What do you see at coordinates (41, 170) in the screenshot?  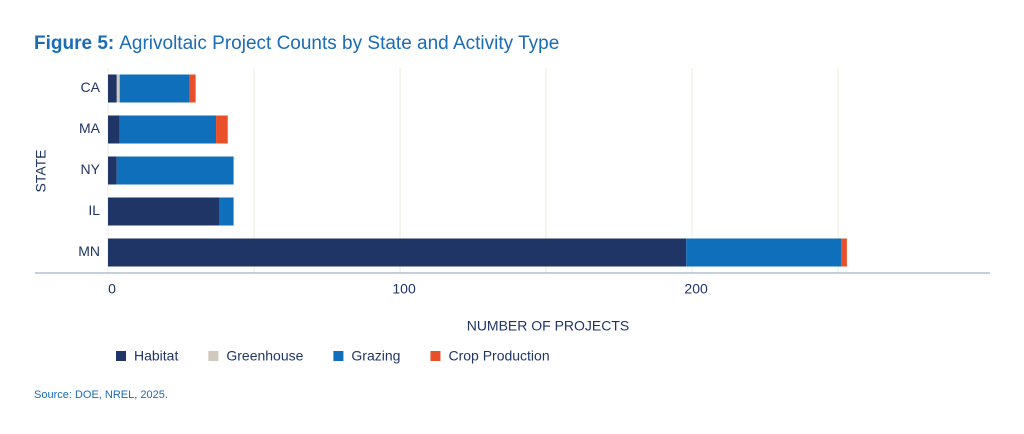 I see `y-axis-label: STATE` at bounding box center [41, 170].